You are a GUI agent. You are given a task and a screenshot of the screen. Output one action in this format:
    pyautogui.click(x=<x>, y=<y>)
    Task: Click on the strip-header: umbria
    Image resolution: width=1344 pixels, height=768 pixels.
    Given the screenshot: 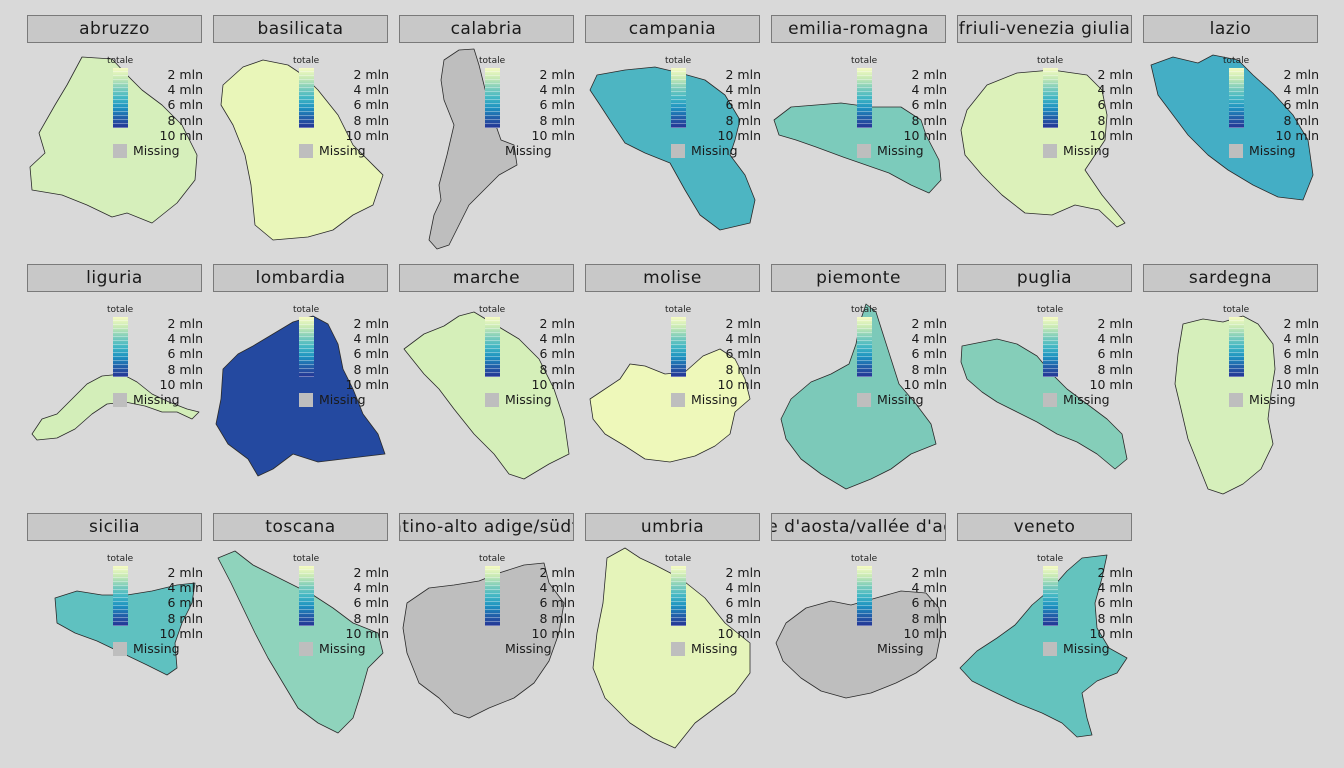 What is the action you would take?
    pyautogui.click(x=672, y=527)
    